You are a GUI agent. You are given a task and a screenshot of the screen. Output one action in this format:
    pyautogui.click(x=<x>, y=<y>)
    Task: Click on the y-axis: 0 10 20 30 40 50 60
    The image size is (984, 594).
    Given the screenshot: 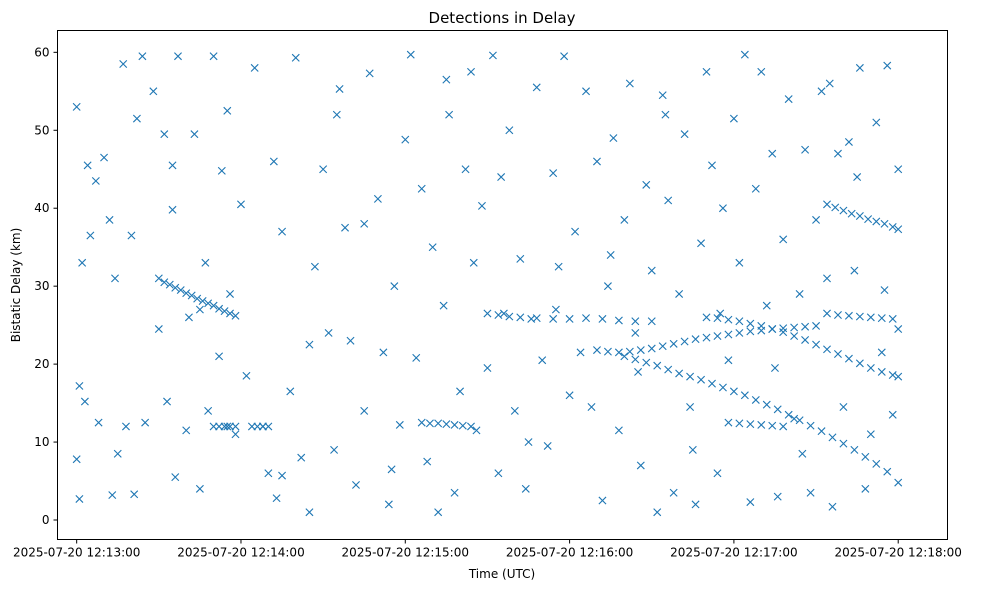 What is the action you would take?
    pyautogui.click(x=46, y=286)
    